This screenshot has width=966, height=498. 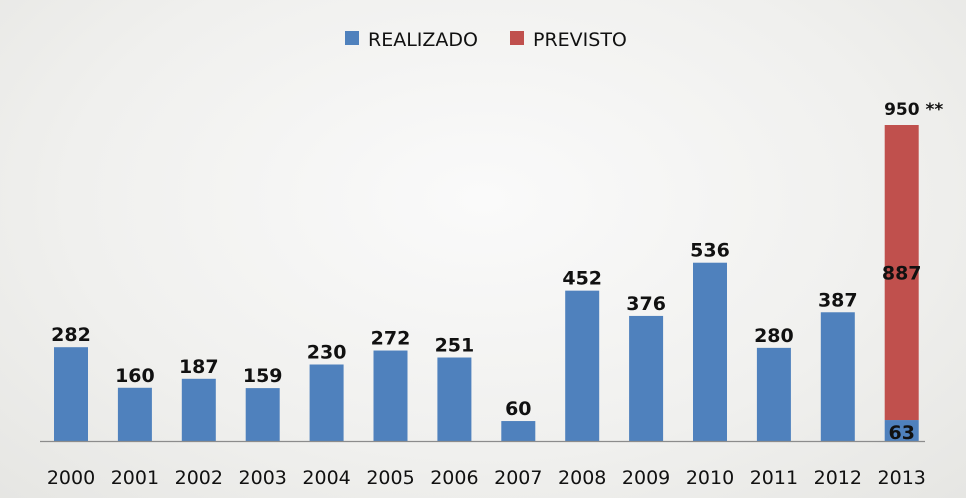 I want to click on bar-previsto-2013, so click(x=901, y=273).